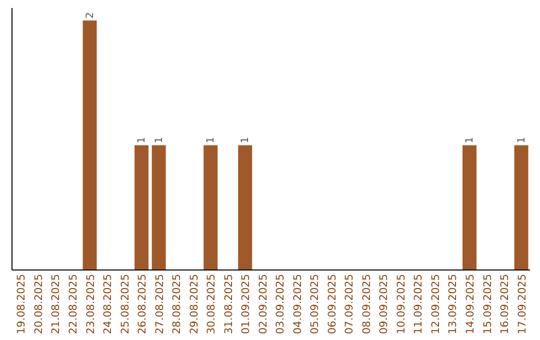  I want to click on x-tick-label: 10.09.2025, so click(401, 304).